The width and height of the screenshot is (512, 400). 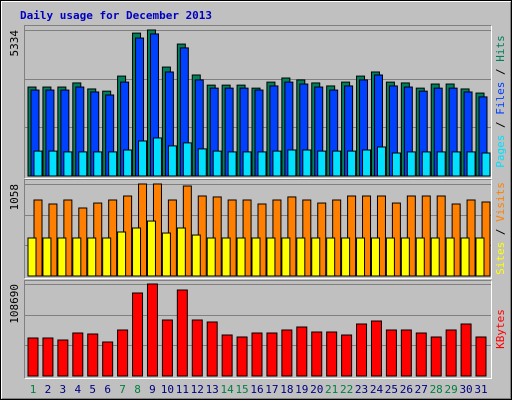 I want to click on legend: Pages / Files / Hits, so click(x=500, y=101).